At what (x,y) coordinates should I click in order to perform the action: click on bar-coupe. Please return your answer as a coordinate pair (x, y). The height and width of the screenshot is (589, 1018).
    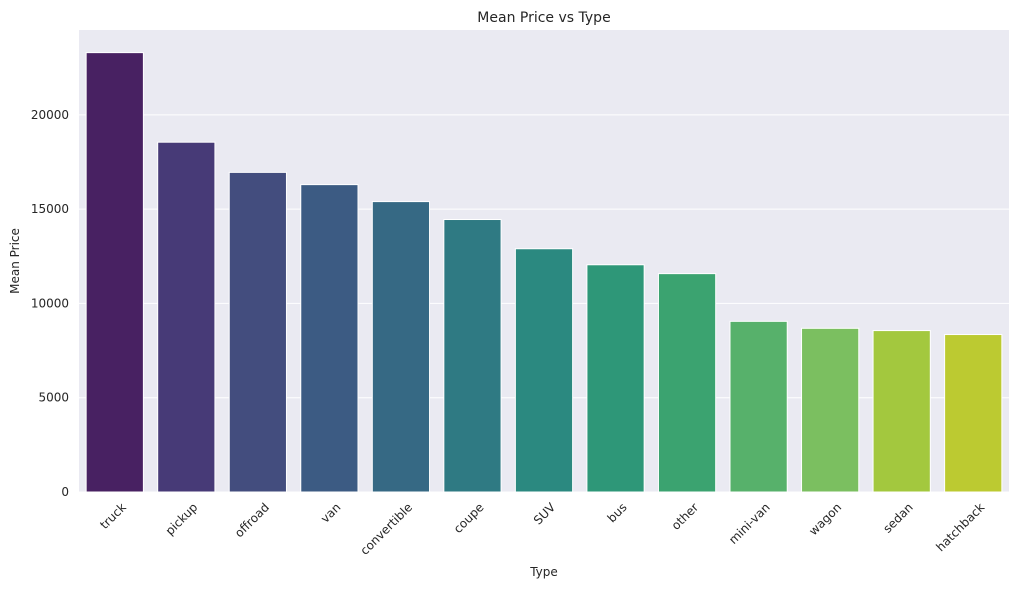
    Looking at the image, I should click on (472, 356).